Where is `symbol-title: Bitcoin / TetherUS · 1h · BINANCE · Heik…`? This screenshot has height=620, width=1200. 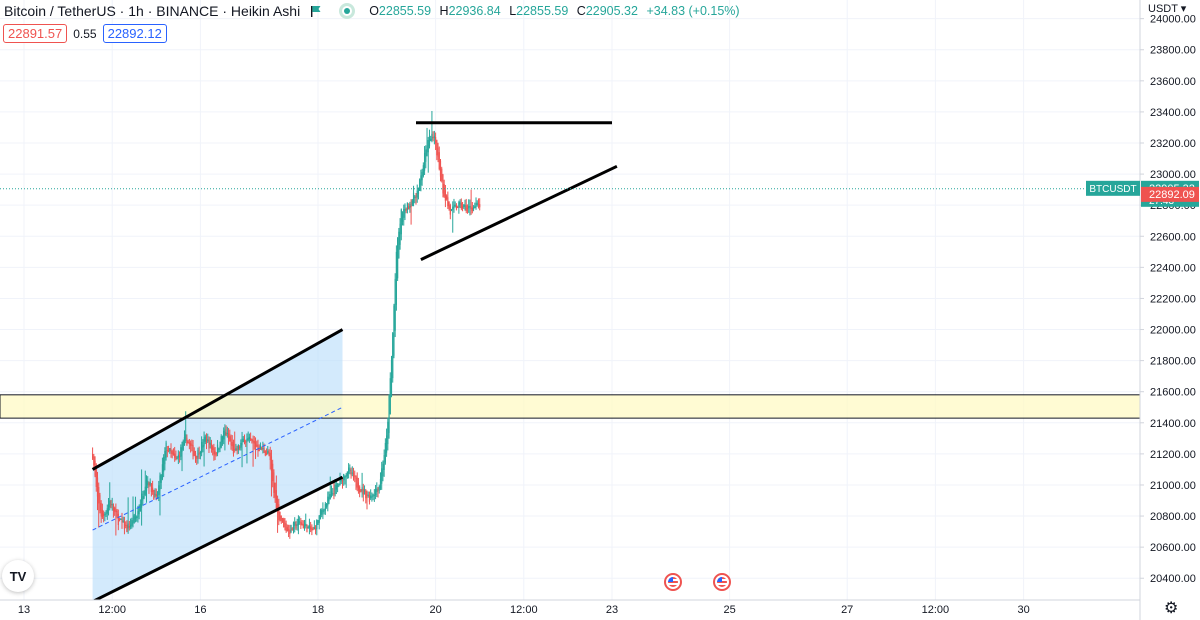 symbol-title: Bitcoin / TetherUS · 1h · BINANCE · Heik… is located at coordinates (152, 11).